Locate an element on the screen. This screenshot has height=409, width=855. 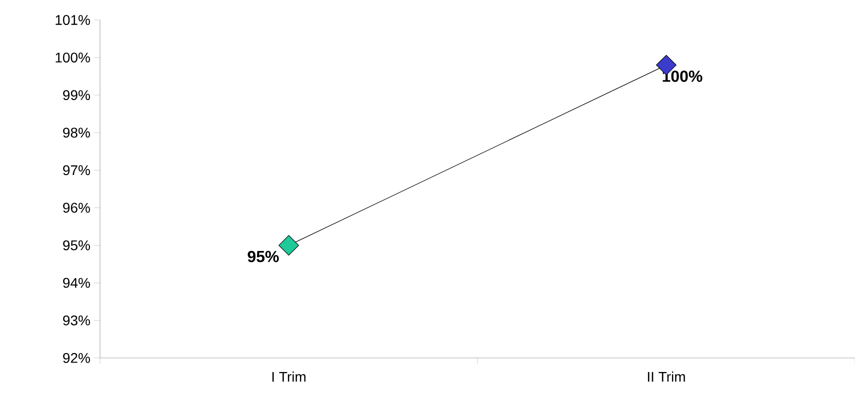
data-label: 100% is located at coordinates (682, 76).